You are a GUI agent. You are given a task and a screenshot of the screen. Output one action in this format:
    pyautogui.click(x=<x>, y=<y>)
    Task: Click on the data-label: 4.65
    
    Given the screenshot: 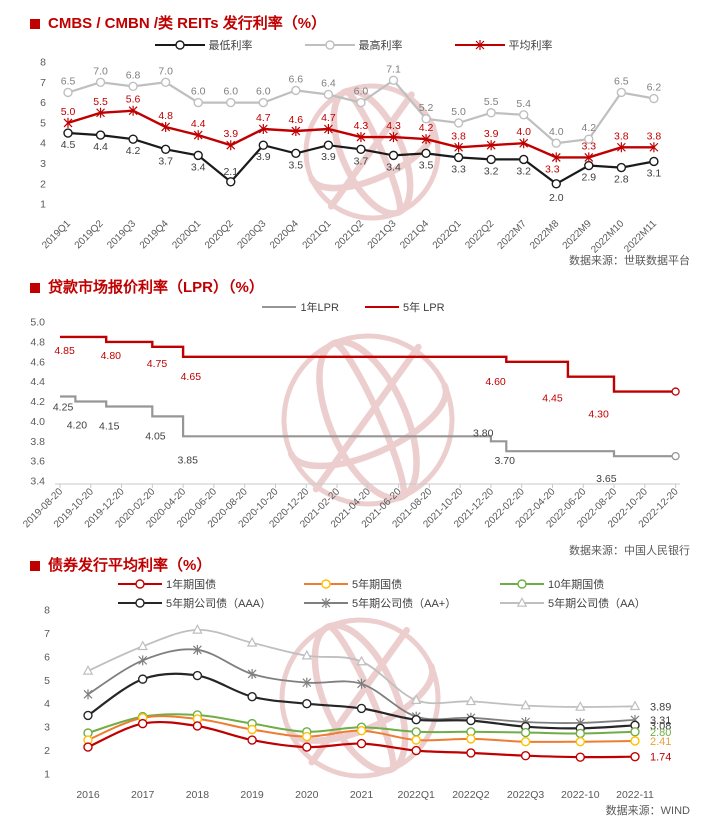 What is the action you would take?
    pyautogui.click(x=191, y=377)
    